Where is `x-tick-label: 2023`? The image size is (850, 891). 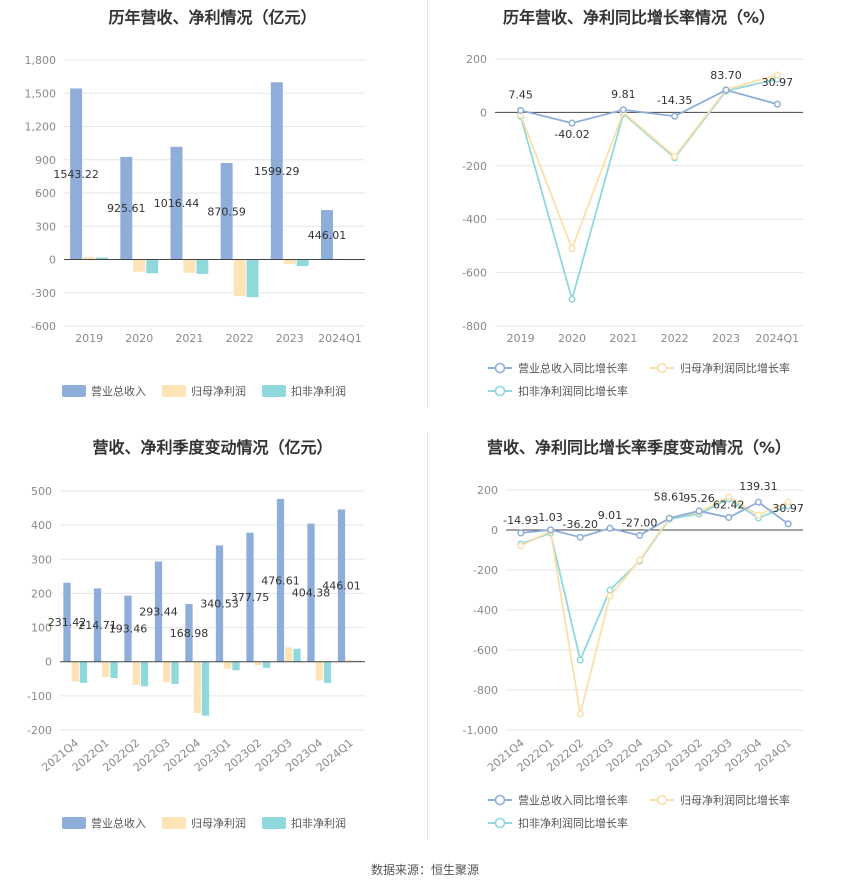
x-tick-label: 2023 is located at coordinates (290, 338).